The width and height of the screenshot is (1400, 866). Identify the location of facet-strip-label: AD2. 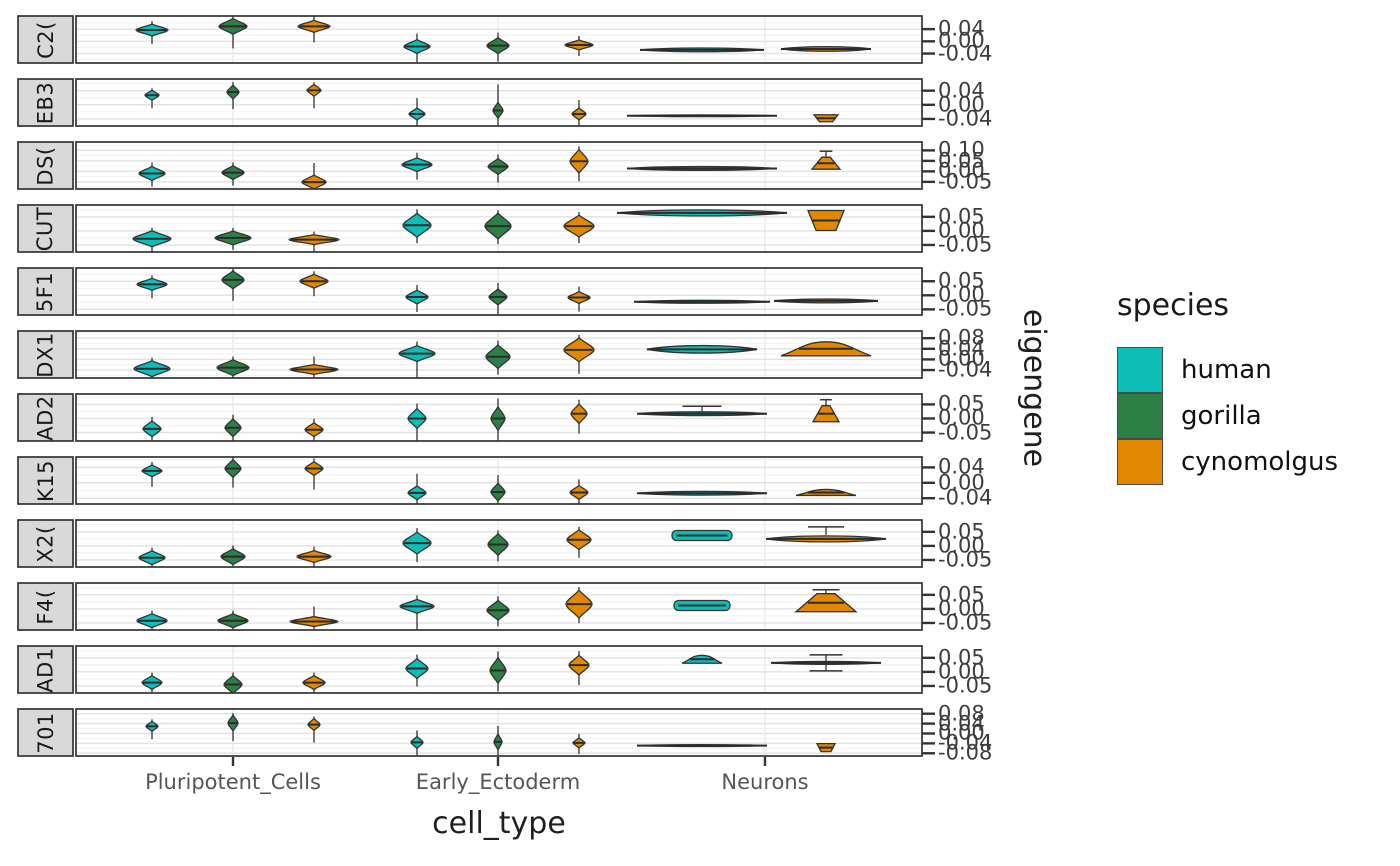
(45, 417).